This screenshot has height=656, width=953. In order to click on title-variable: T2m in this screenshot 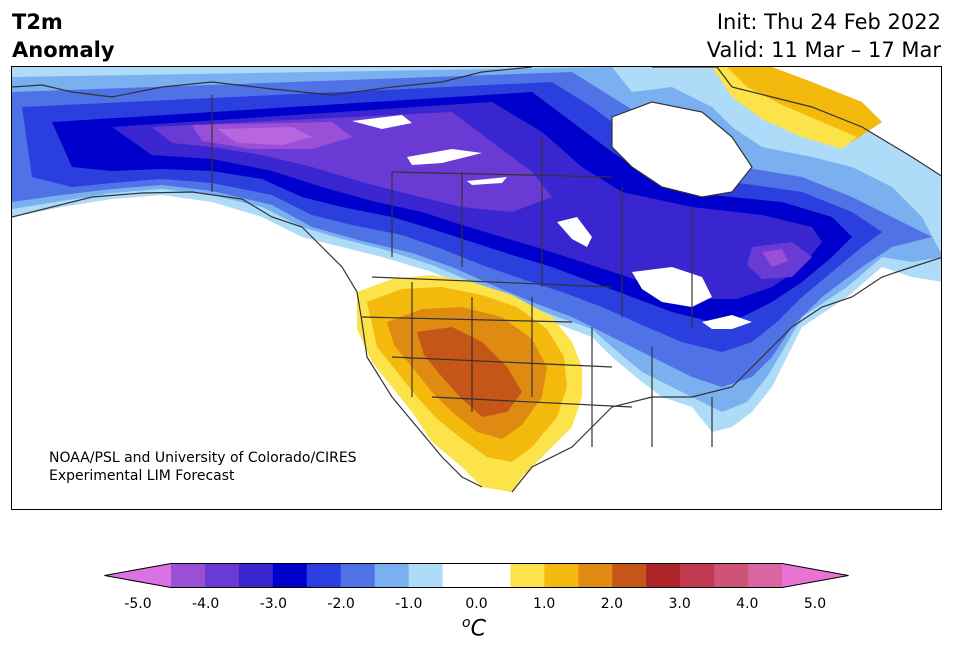, I will do `click(37, 22)`.